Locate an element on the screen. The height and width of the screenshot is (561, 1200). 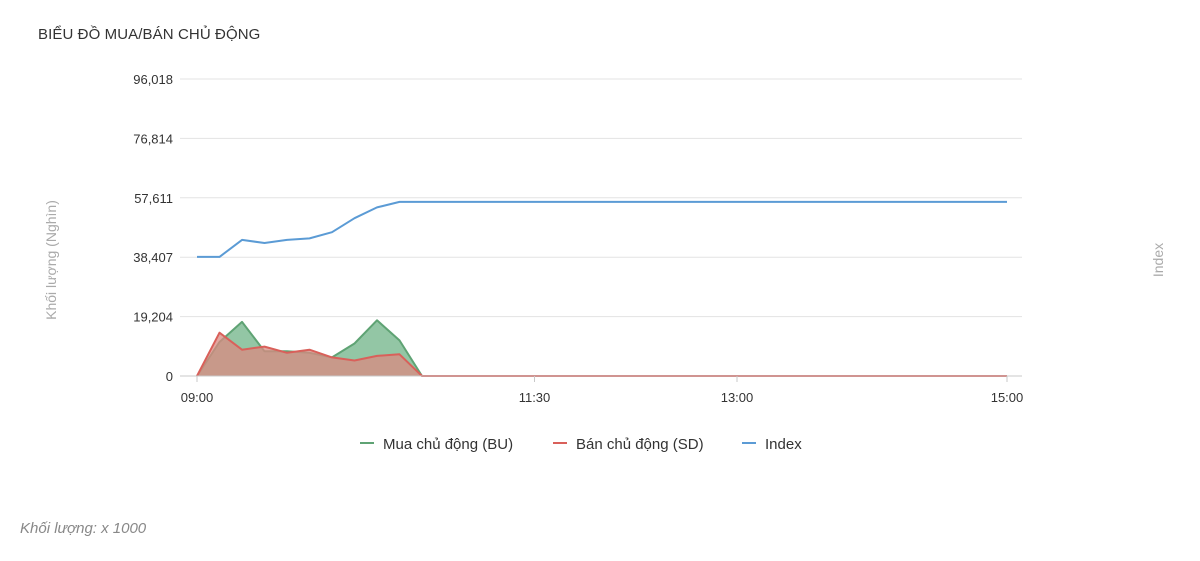
y-tick-label: 57,611 is located at coordinates (153, 198).